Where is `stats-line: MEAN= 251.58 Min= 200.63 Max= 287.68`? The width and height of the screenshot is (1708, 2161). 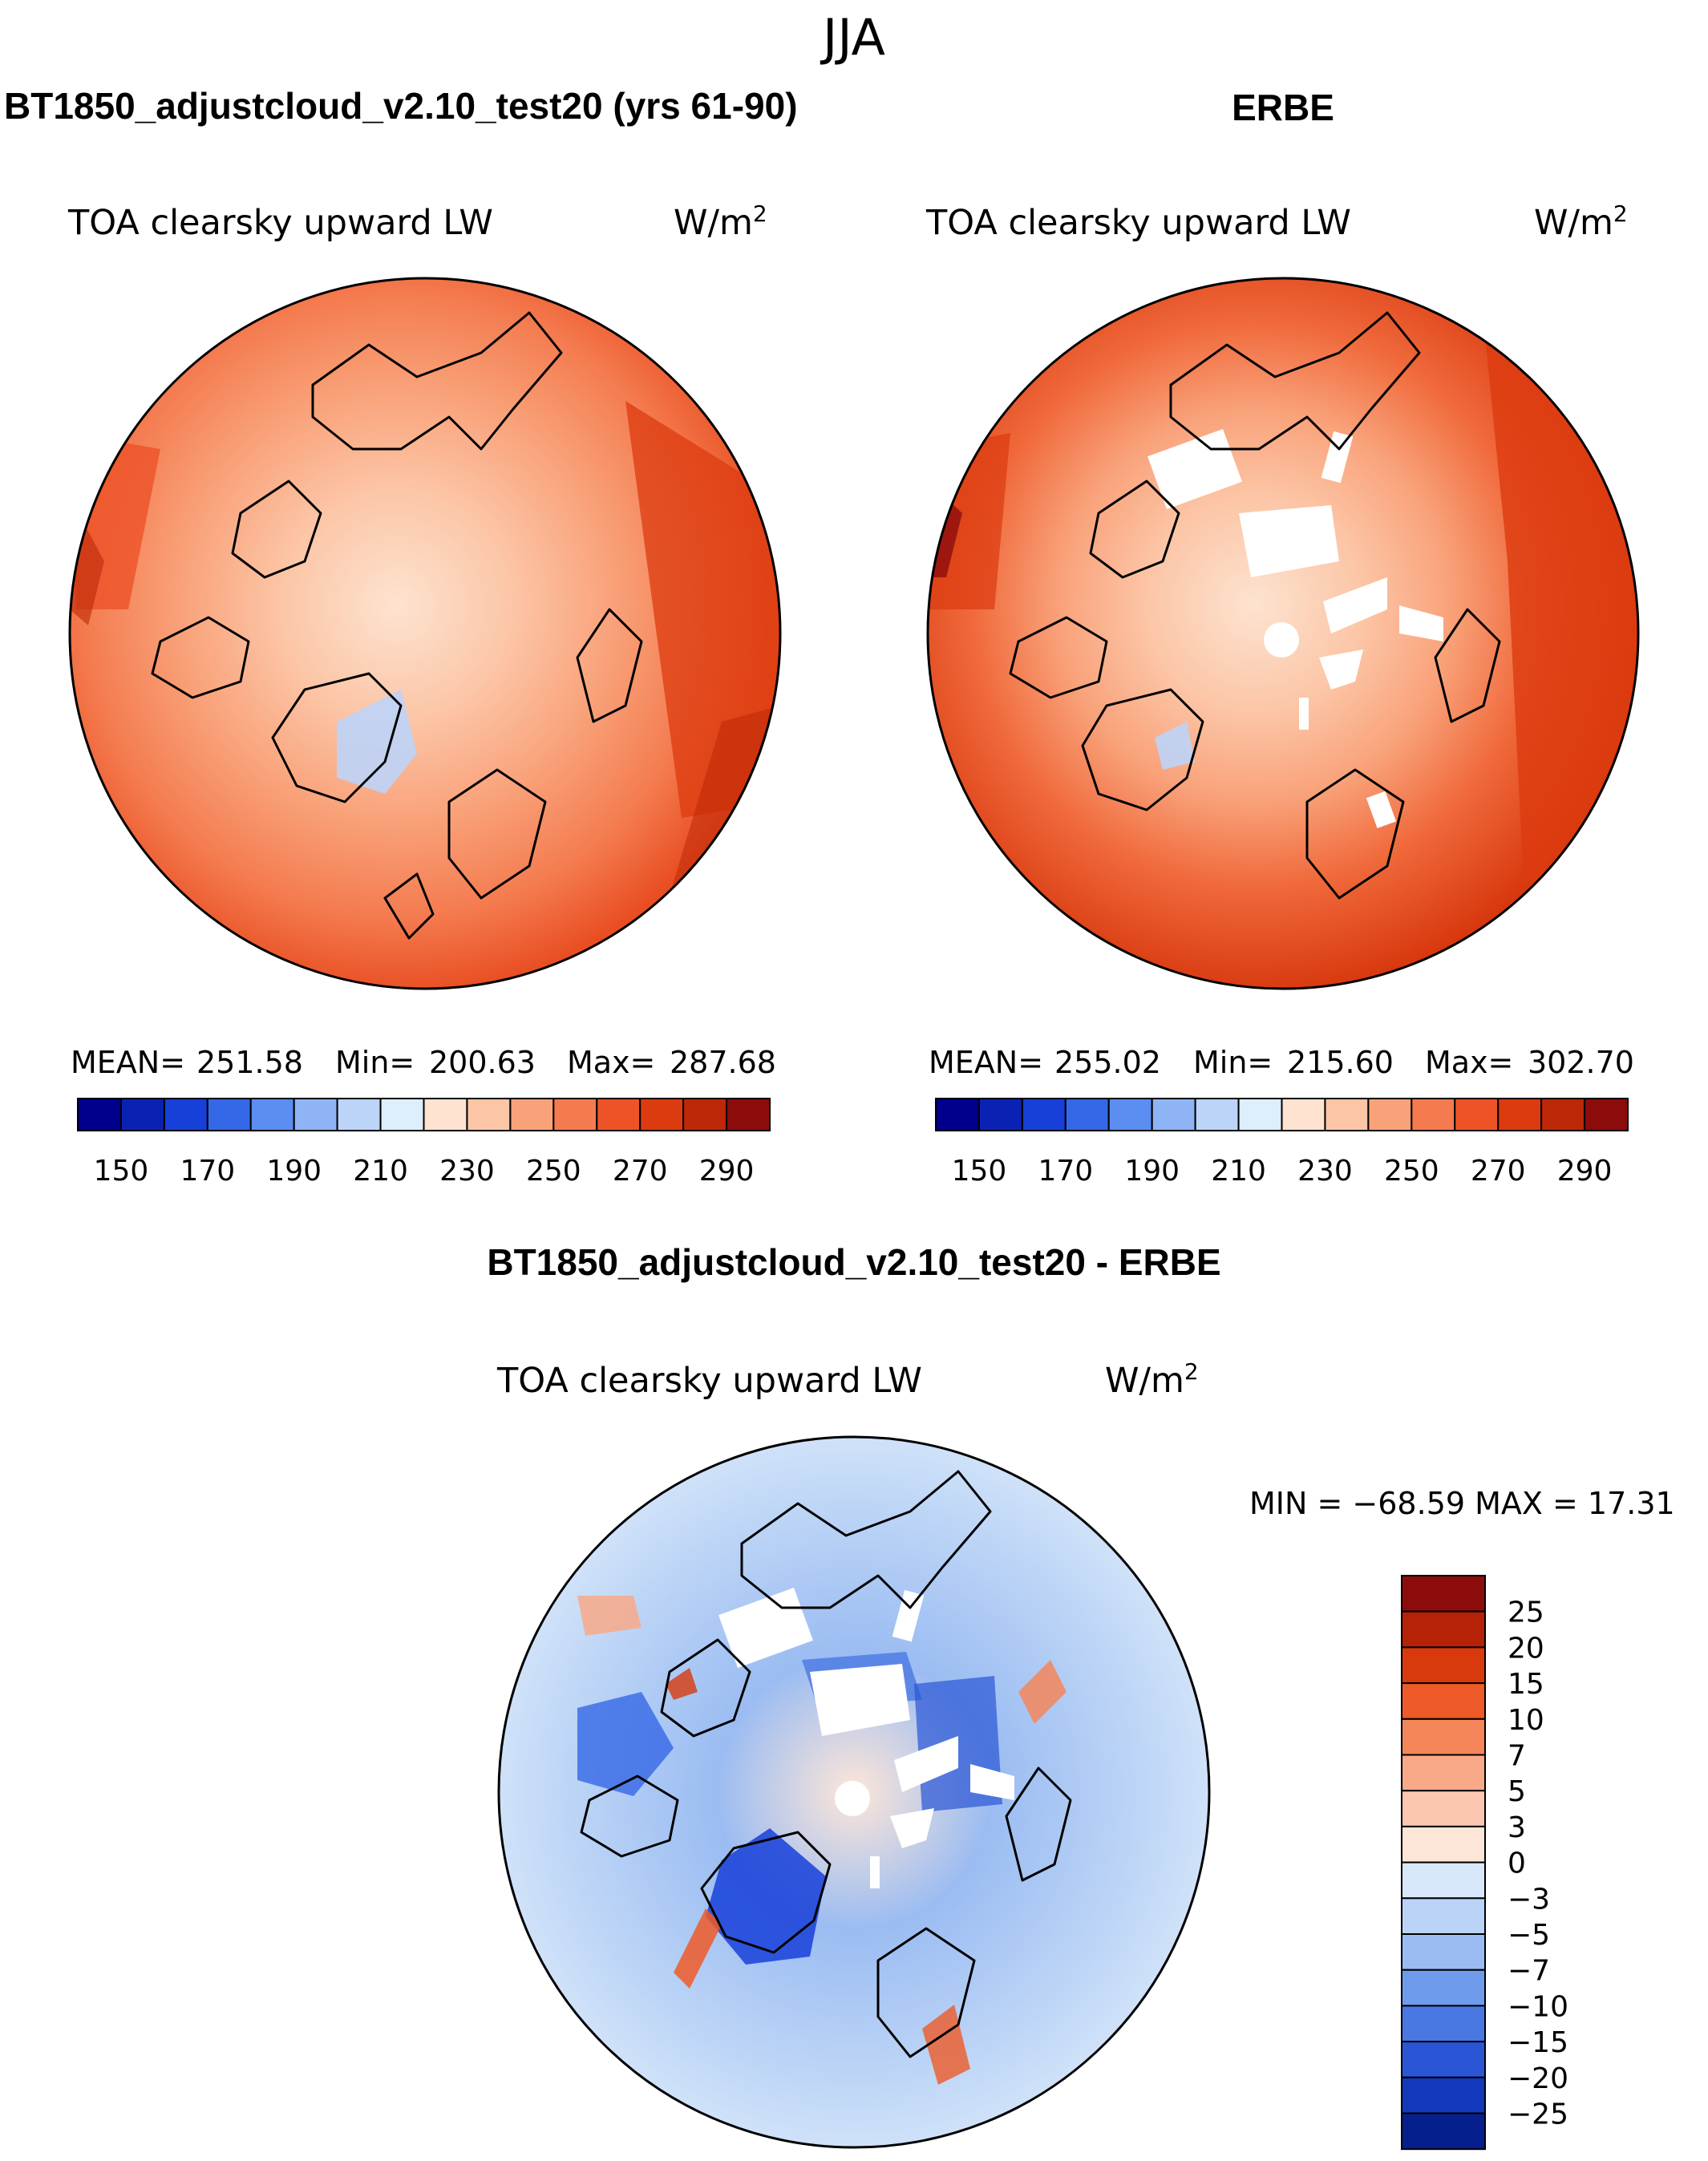 stats-line: MEAN= 251.58 Min= 200.63 Max= 287.68 is located at coordinates (423, 1062).